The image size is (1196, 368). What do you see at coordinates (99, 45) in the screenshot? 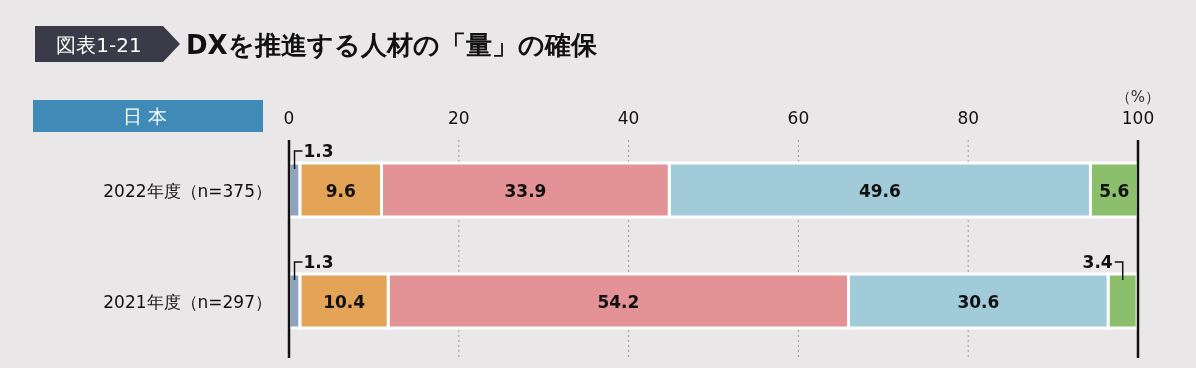
I see `text: 図表1-21` at bounding box center [99, 45].